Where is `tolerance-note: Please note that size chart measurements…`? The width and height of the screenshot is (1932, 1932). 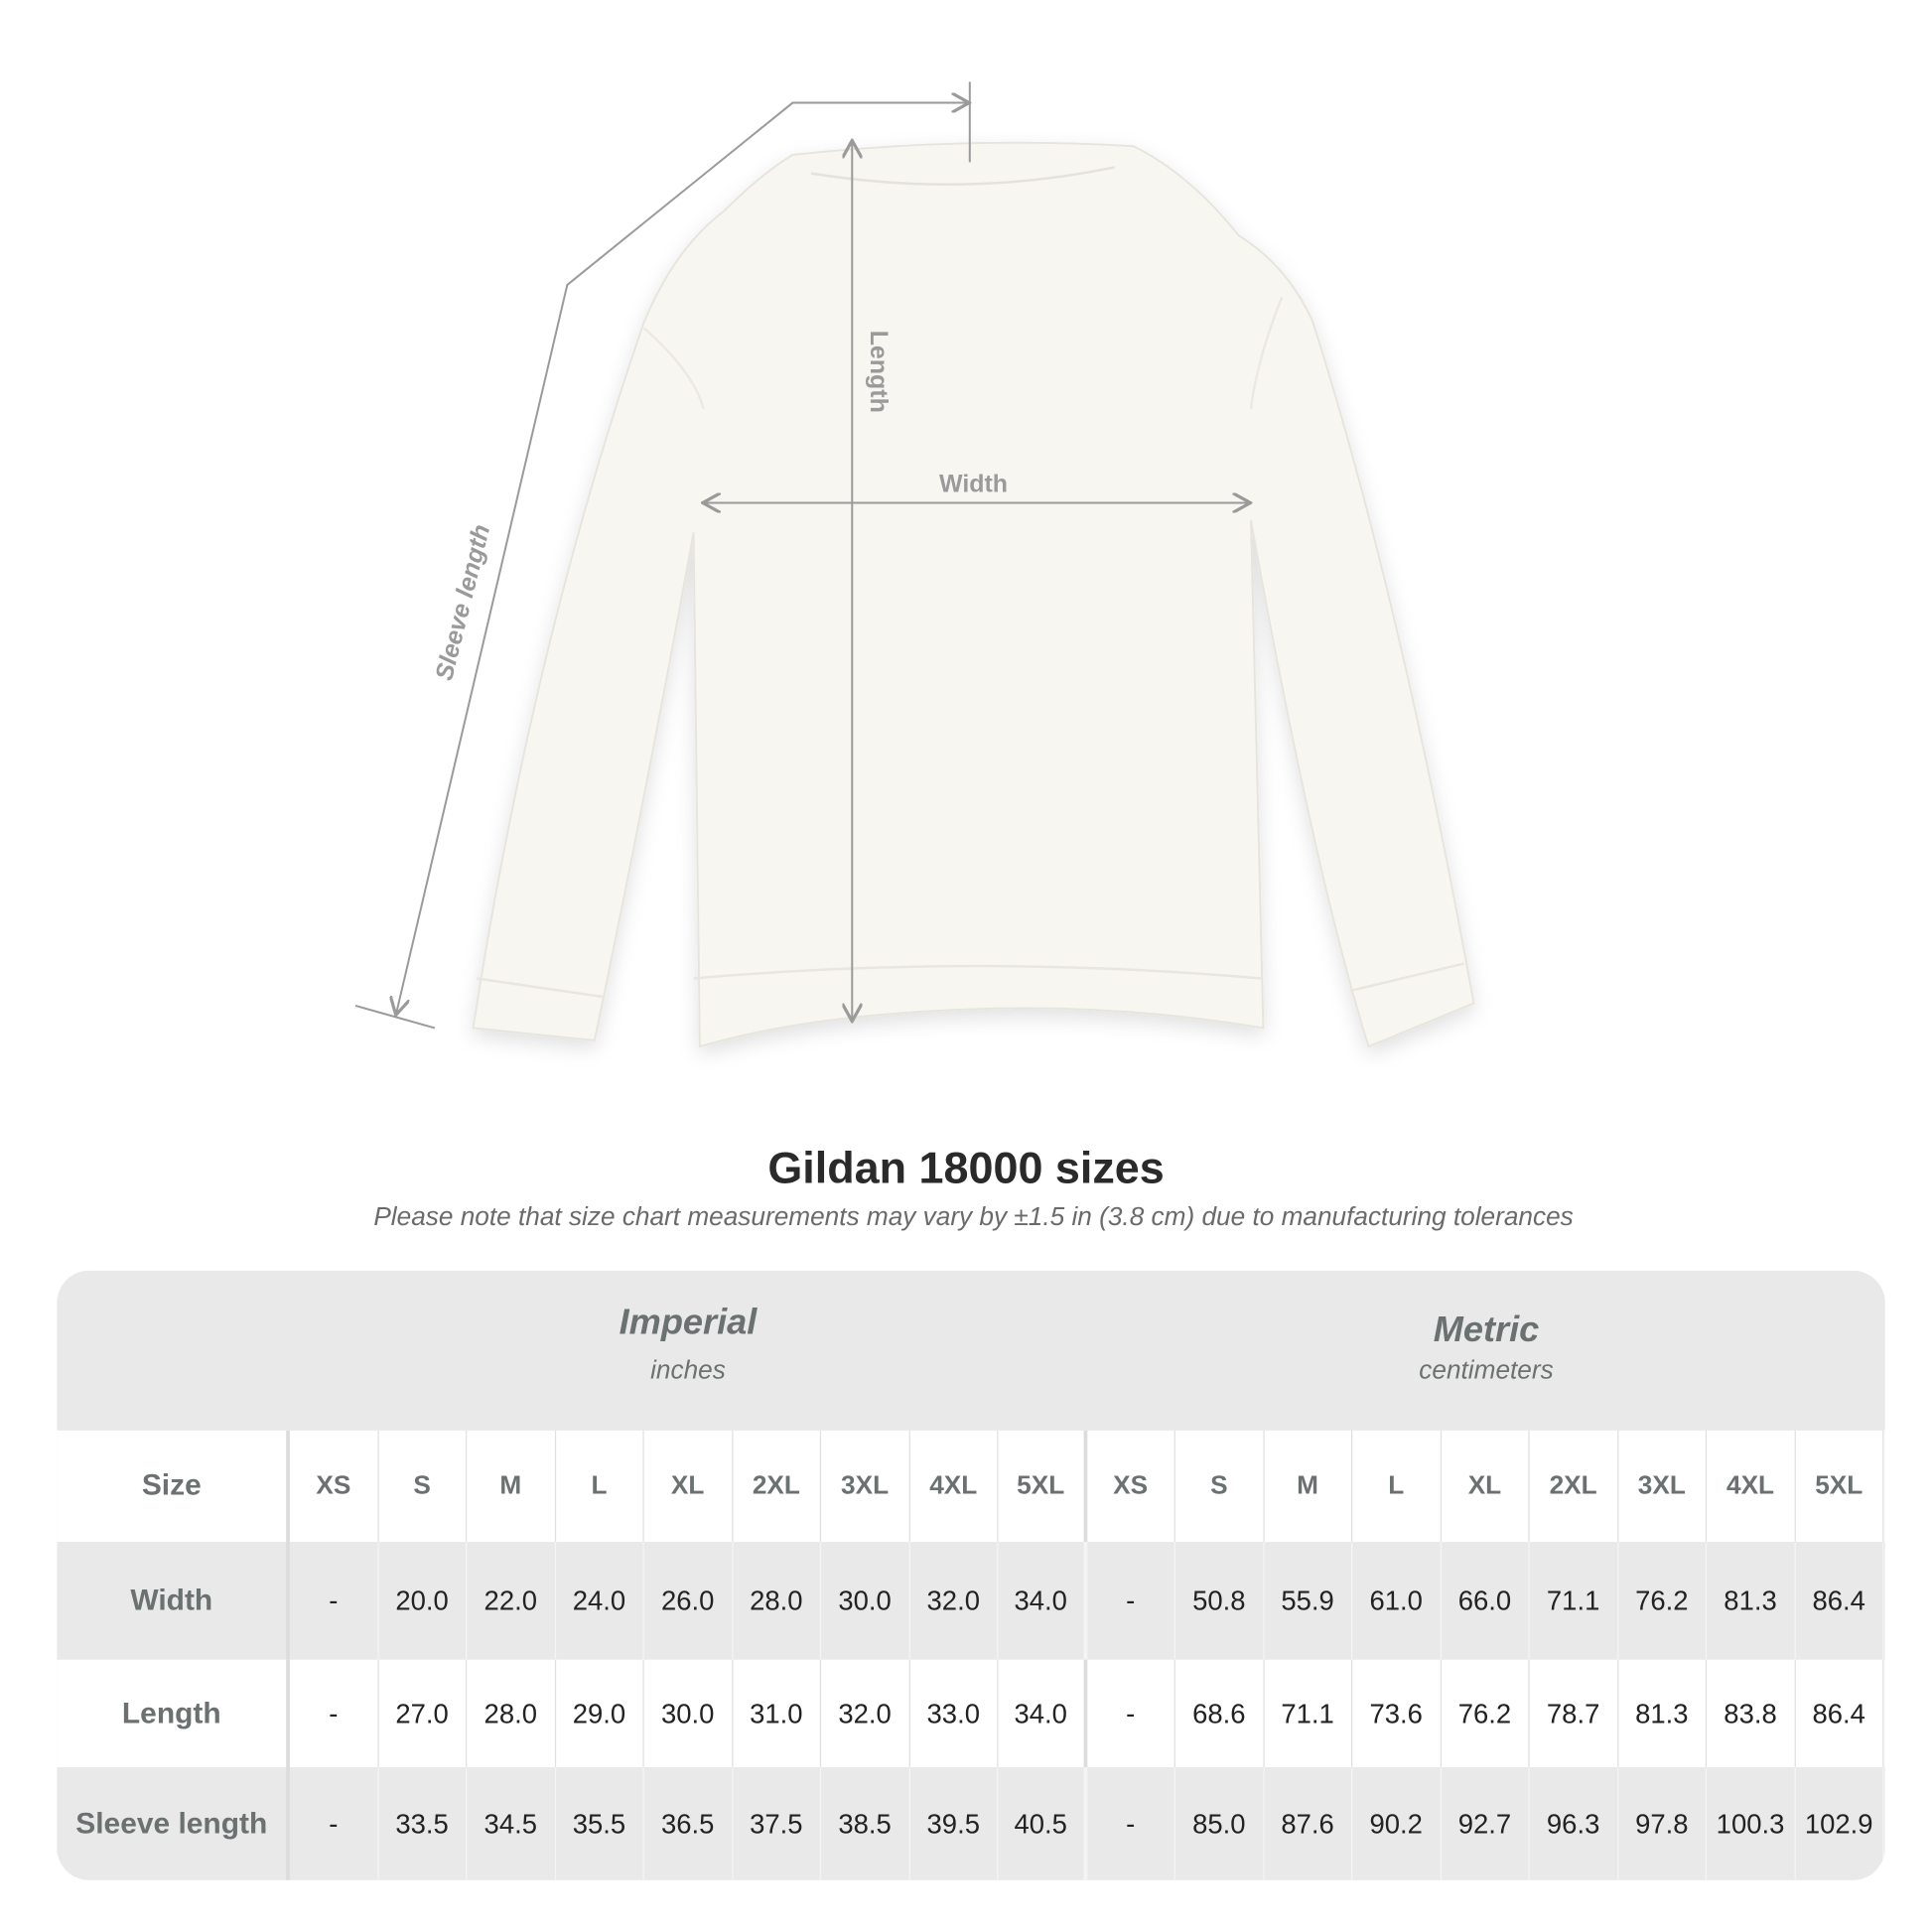
tolerance-note: Please note that size chart measurements… is located at coordinates (974, 1217).